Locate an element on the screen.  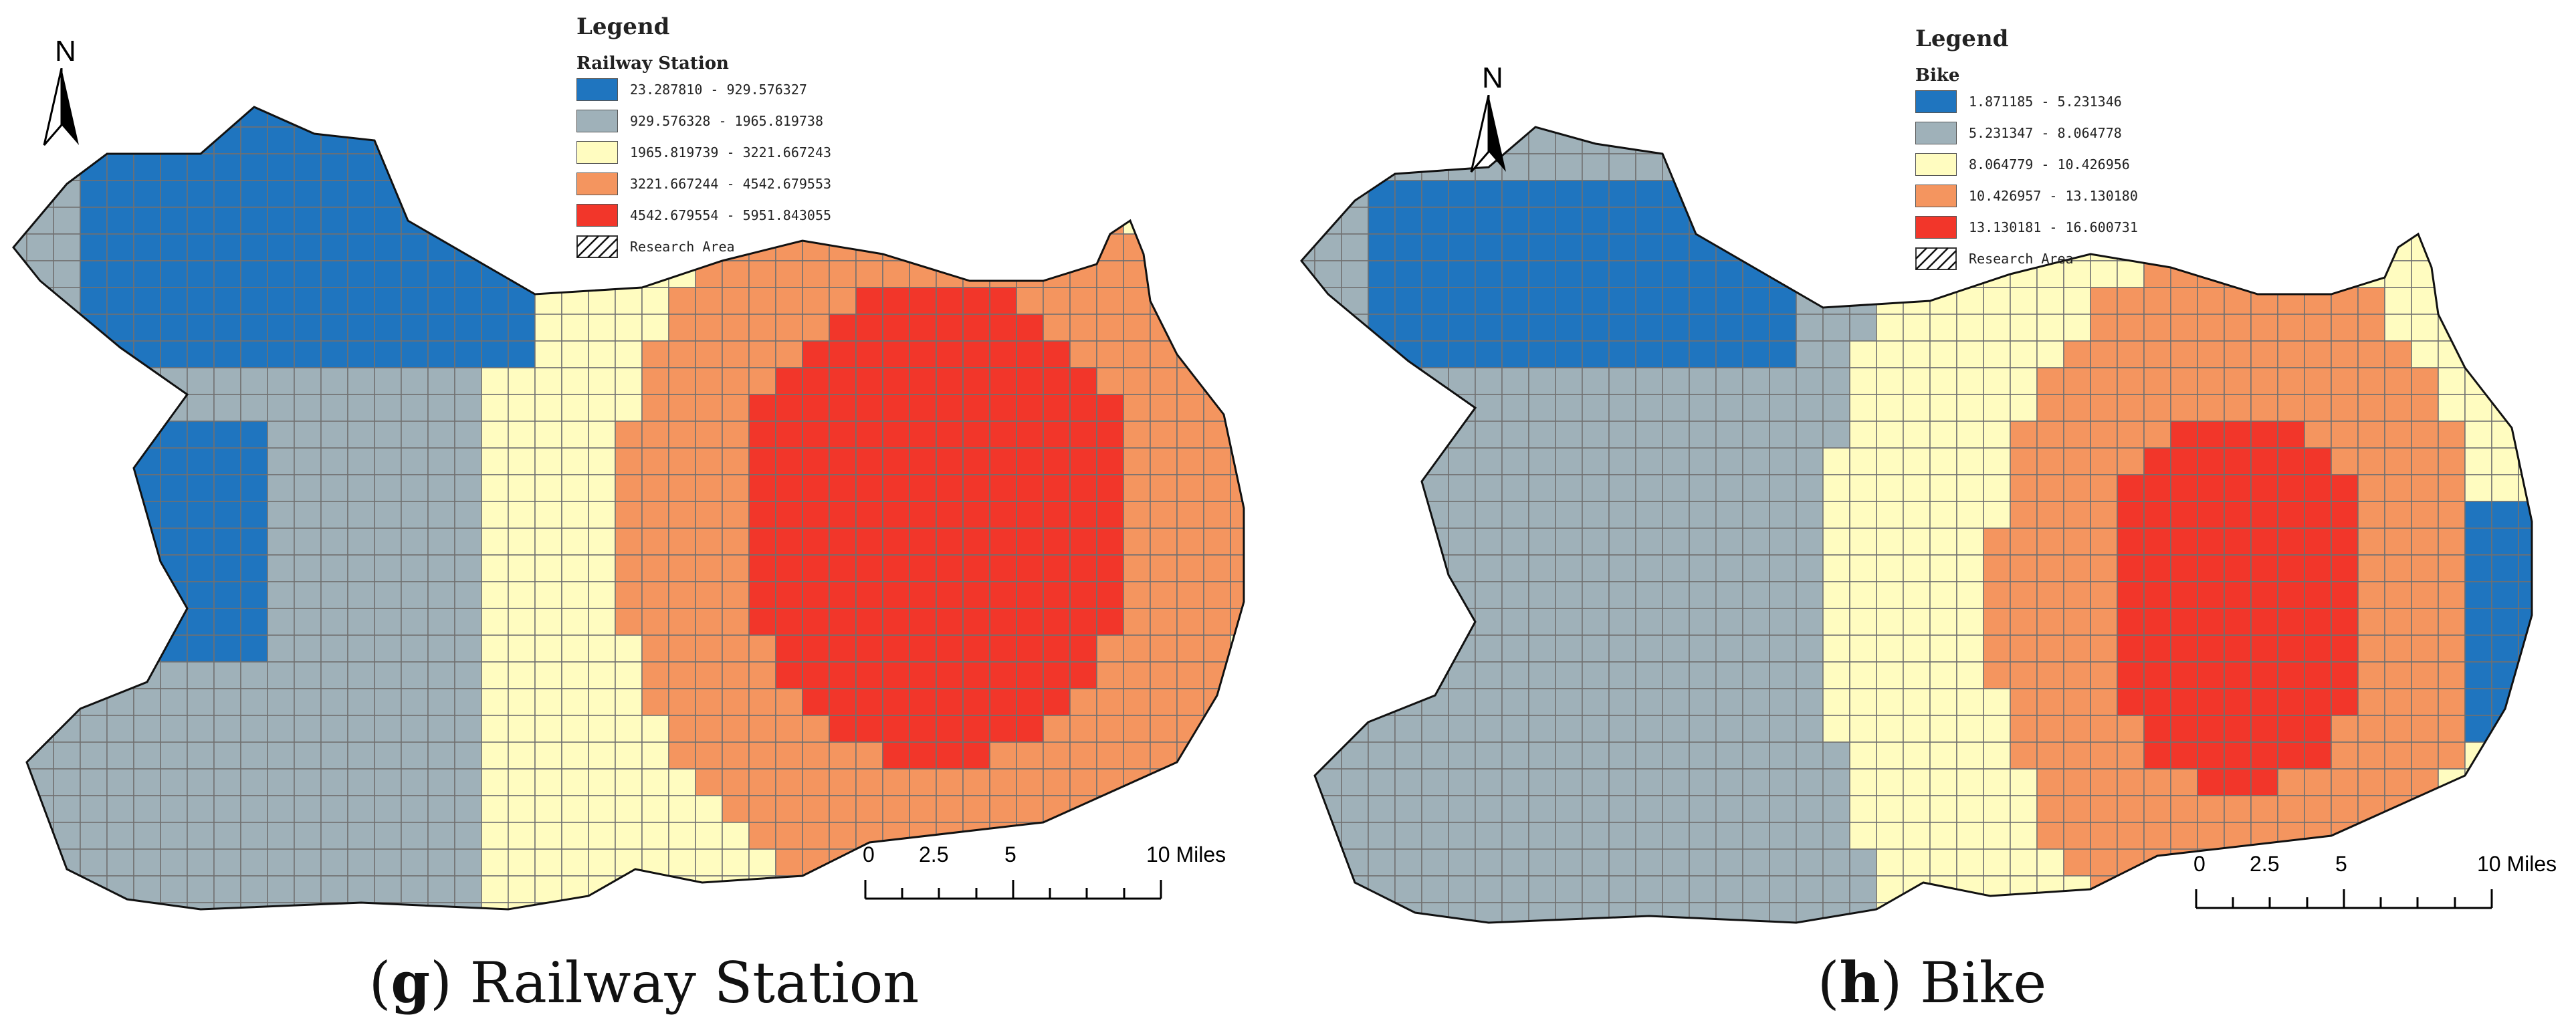
legend-label: 23.287810 - 929.576327 is located at coordinates (719, 89).